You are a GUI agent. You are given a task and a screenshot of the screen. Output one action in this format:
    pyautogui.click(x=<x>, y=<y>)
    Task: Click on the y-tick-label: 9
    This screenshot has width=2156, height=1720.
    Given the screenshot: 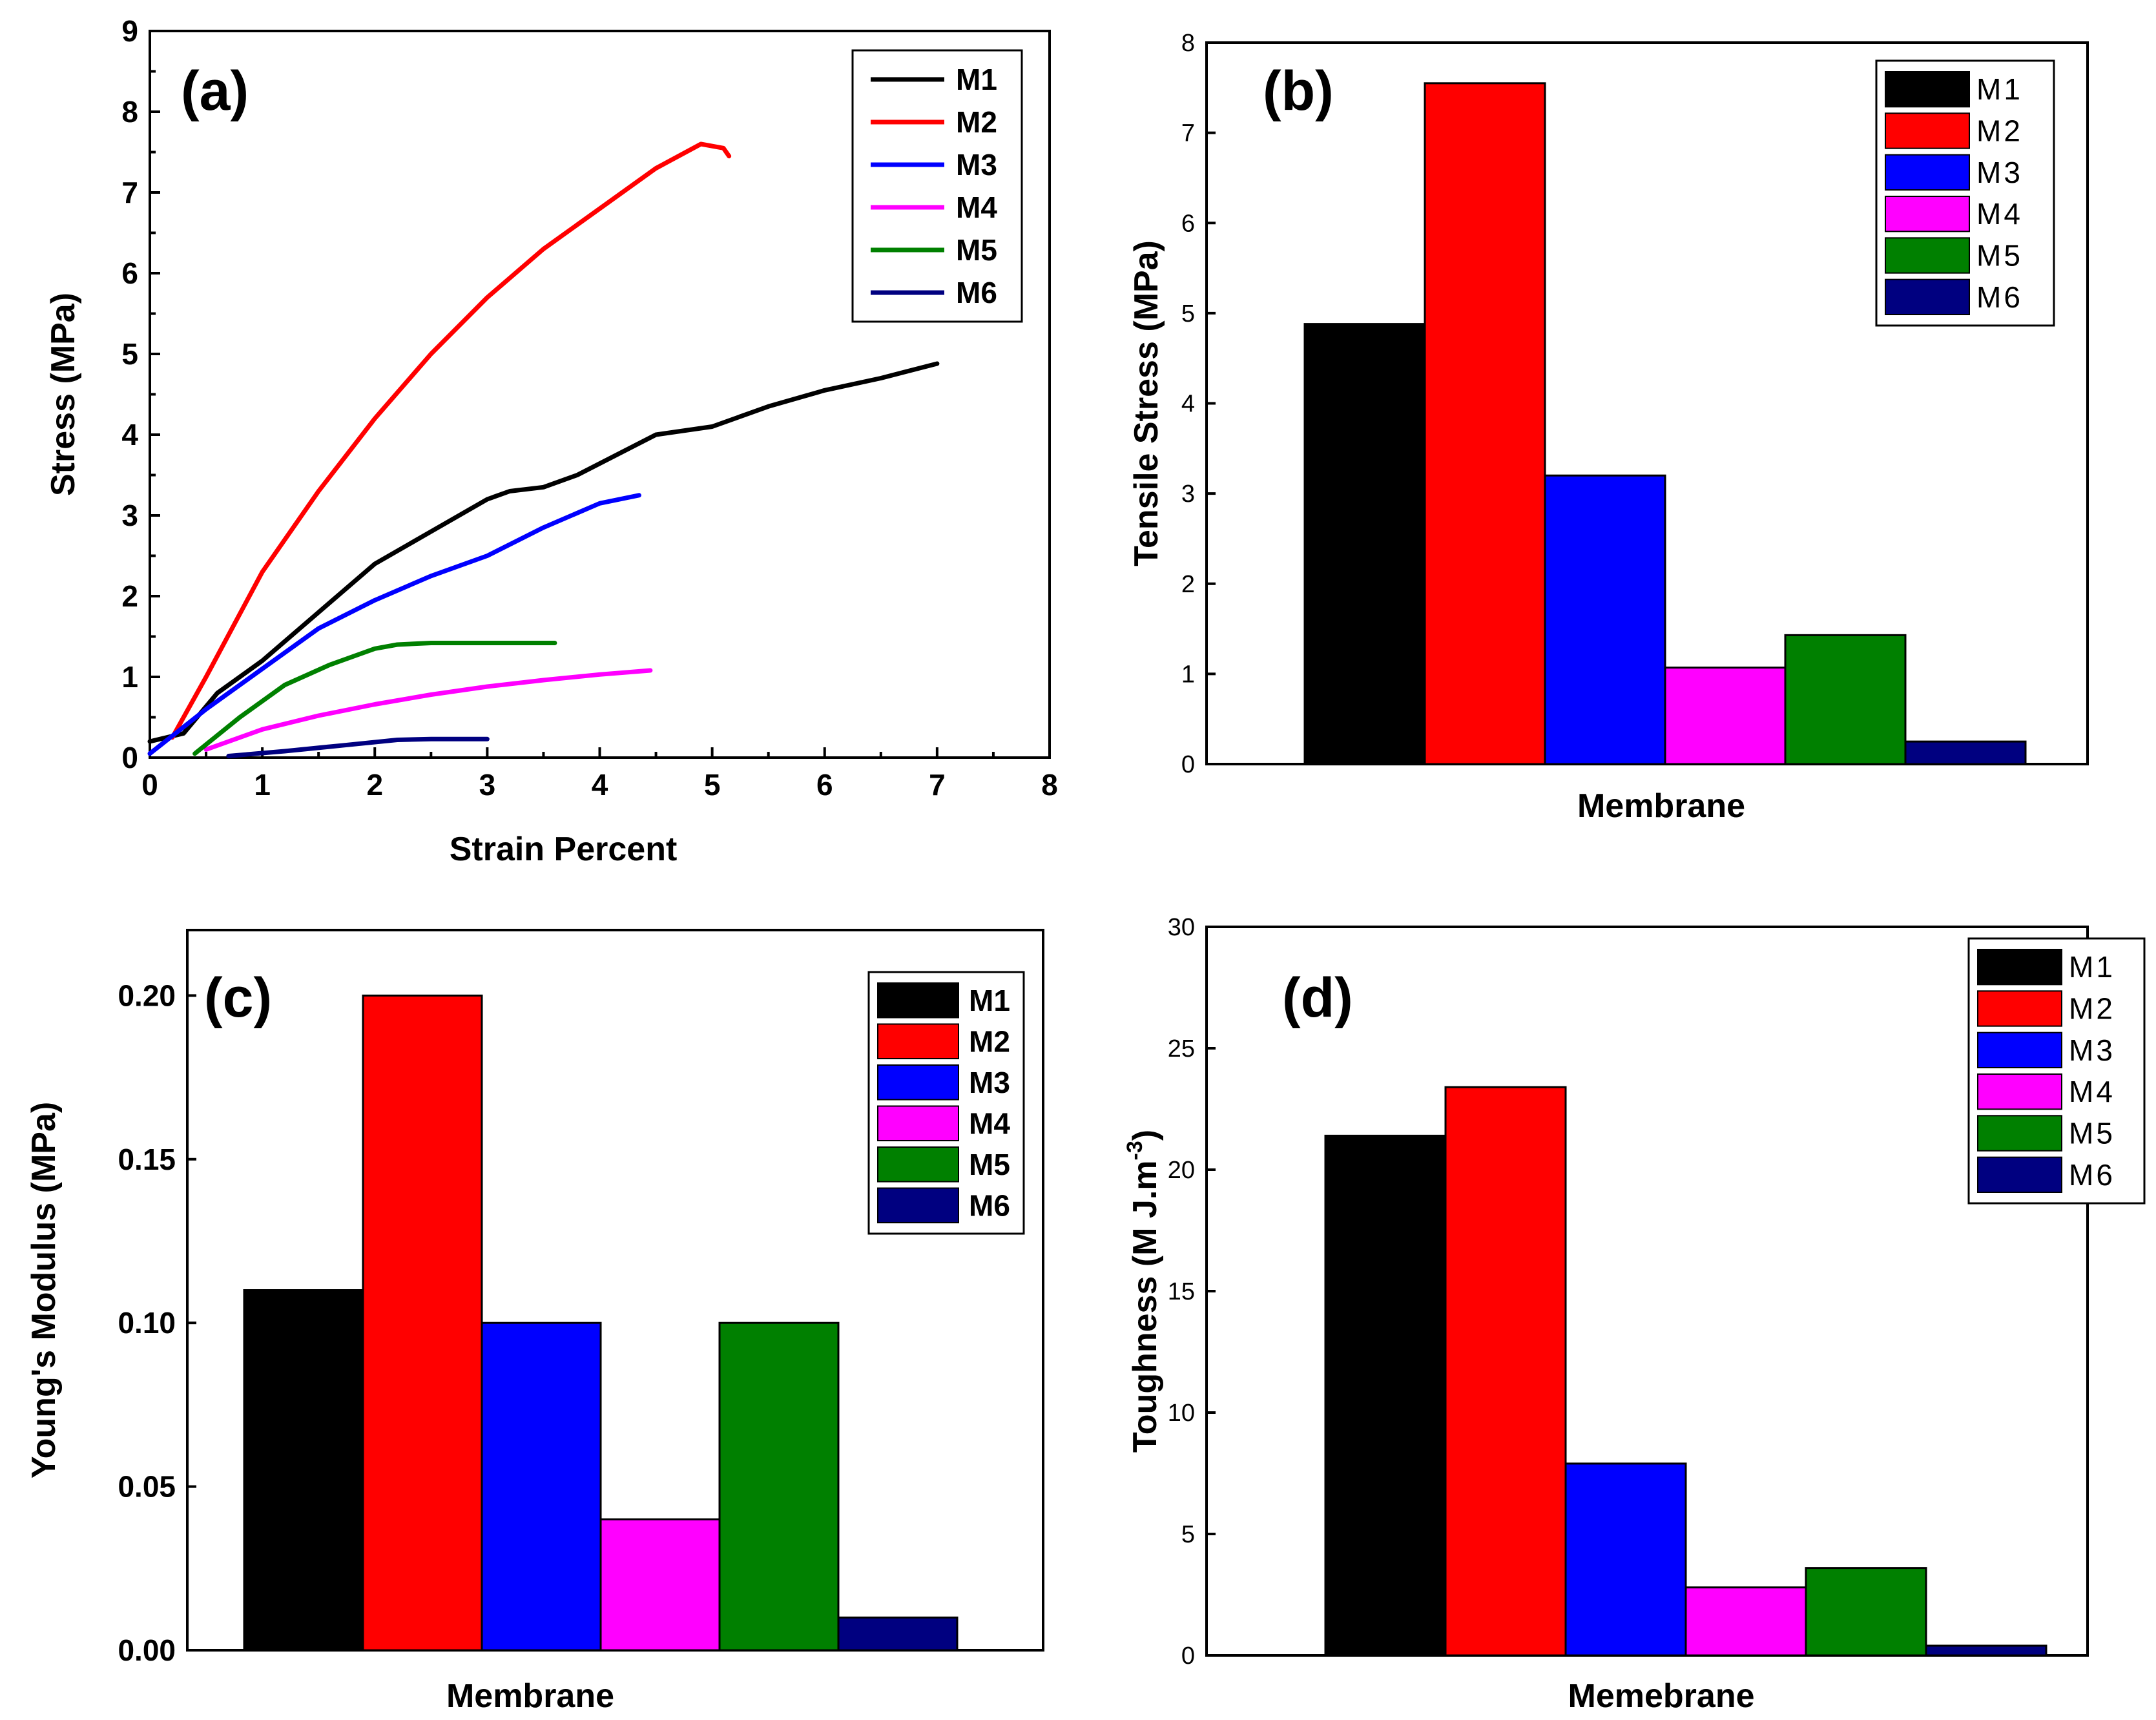 What is the action you would take?
    pyautogui.click(x=129, y=31)
    